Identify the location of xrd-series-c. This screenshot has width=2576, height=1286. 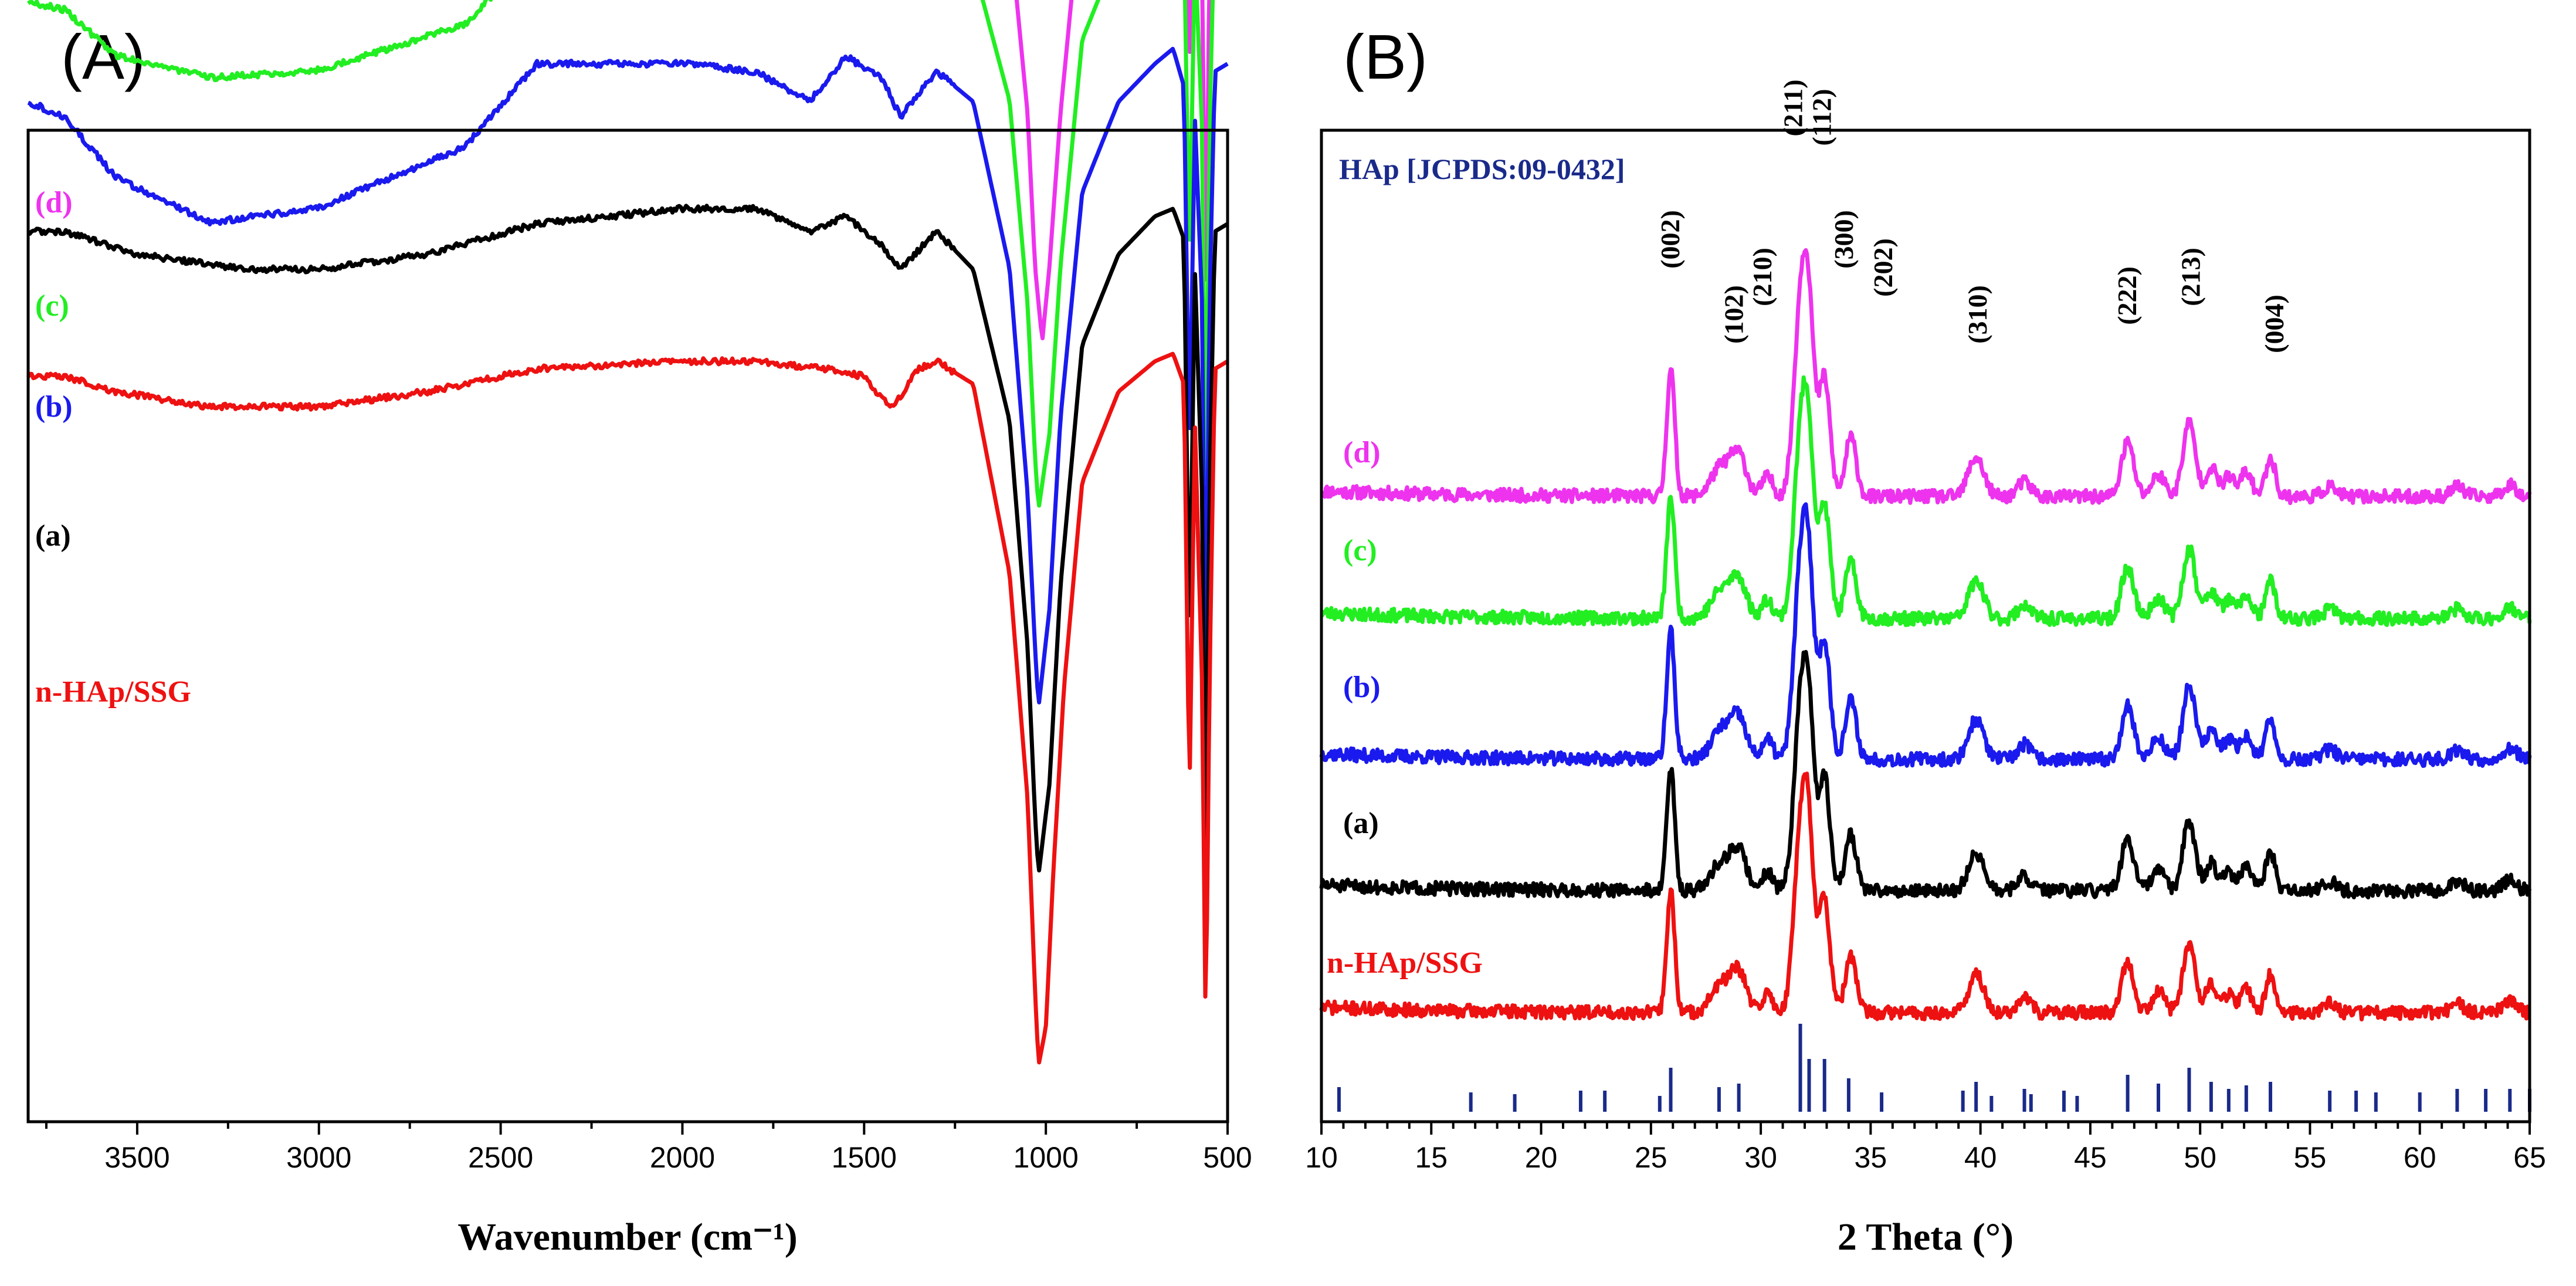
(1926, 501).